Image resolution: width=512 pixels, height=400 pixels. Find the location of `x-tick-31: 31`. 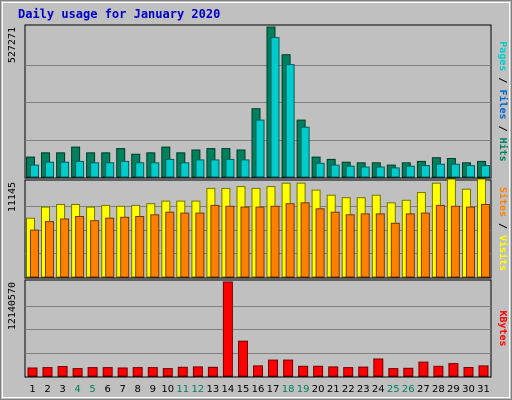

x-tick-31: 31 is located at coordinates (483, 389).